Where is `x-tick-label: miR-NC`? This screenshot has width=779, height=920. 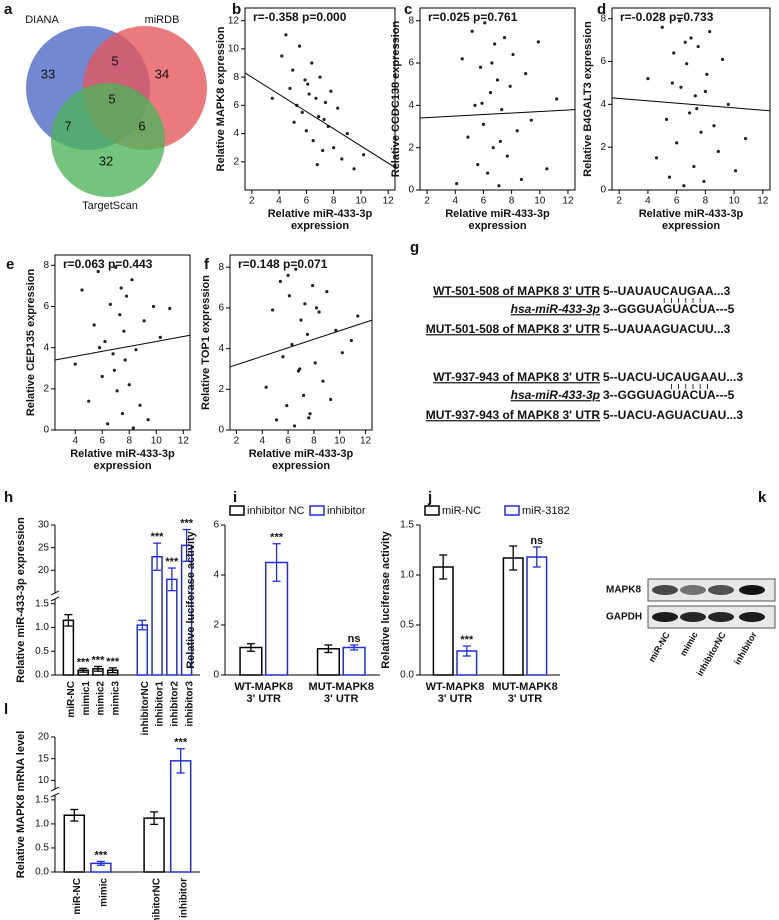
x-tick-label: miR-NC is located at coordinates (77, 896).